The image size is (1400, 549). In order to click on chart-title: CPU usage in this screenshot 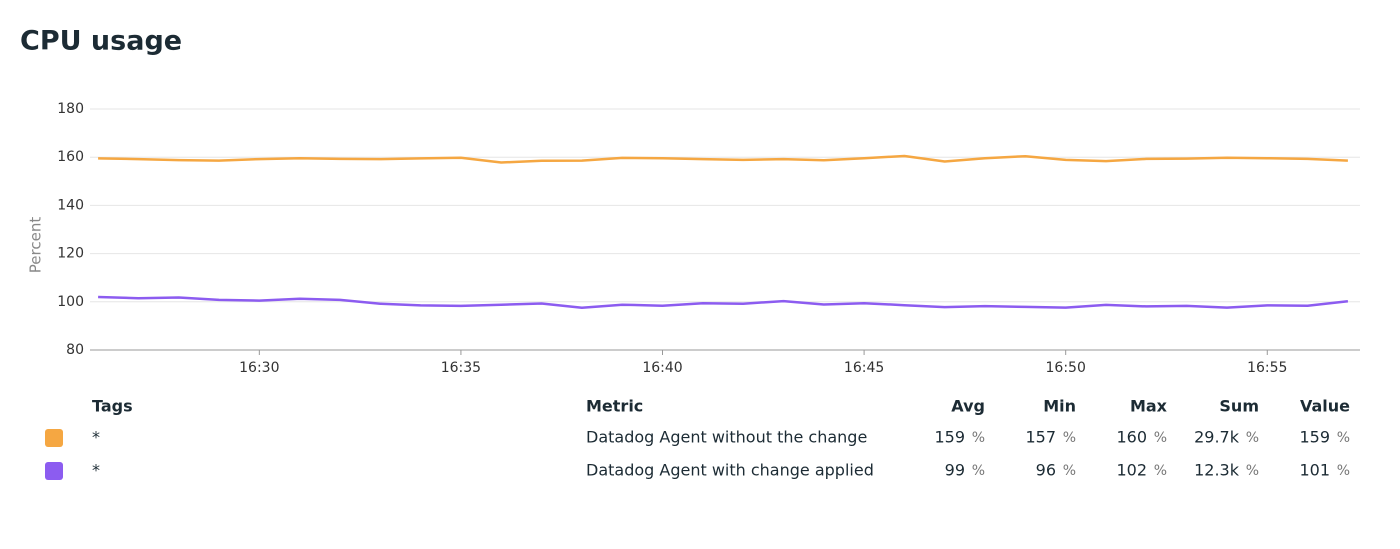, I will do `click(101, 41)`.